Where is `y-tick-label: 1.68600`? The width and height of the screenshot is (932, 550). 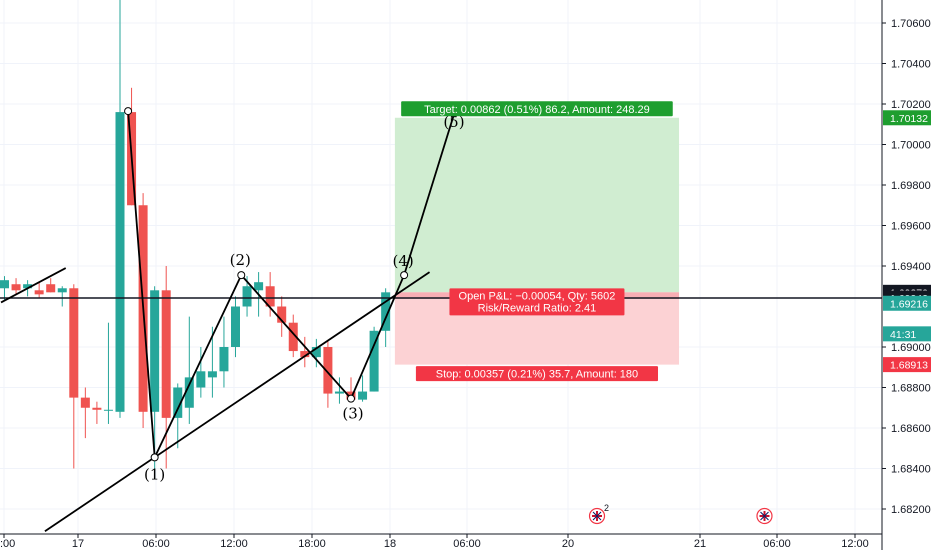
y-tick-label: 1.68600 is located at coordinates (911, 429).